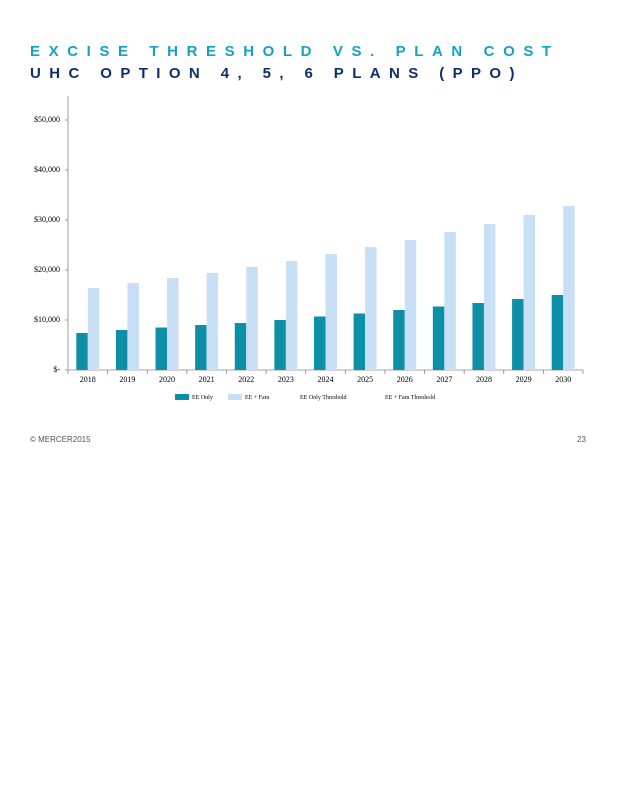 The height and width of the screenshot is (800, 618). I want to click on x-tick-label: 2030, so click(563, 379).